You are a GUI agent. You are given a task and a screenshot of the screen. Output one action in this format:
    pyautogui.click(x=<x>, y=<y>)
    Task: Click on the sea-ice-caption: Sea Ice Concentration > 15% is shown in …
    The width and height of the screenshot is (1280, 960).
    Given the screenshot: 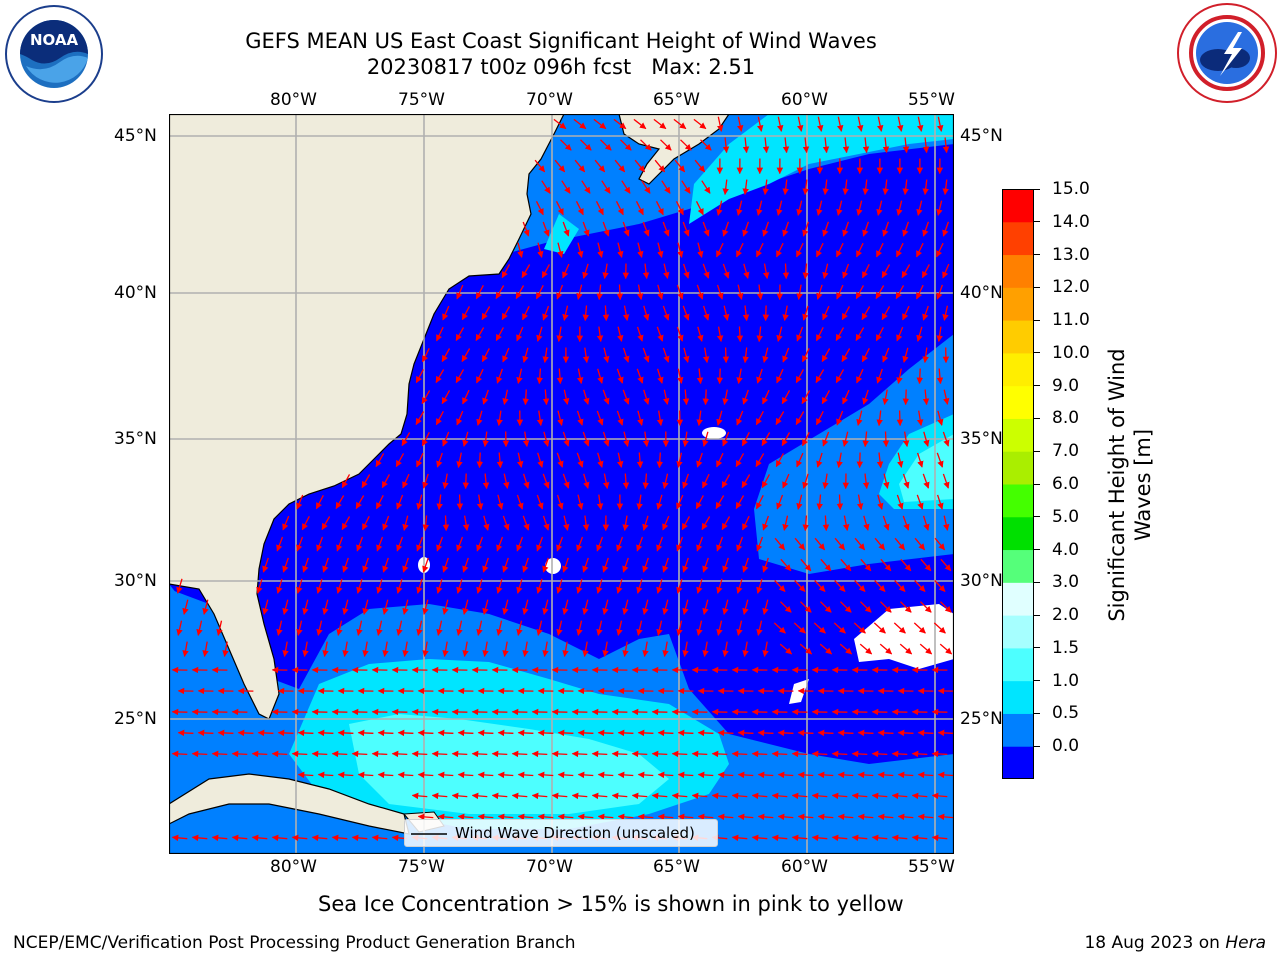 What is the action you would take?
    pyautogui.click(x=611, y=904)
    